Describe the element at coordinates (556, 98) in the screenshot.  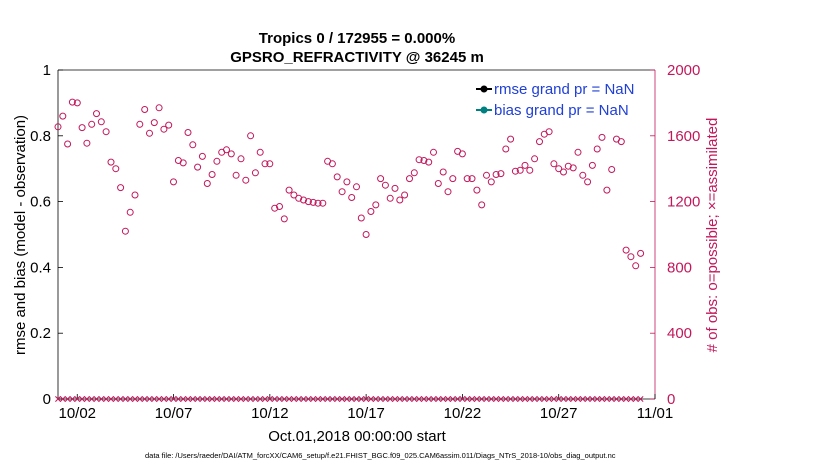
I see `legend: rmse grand pr = NaN bias grand pr = NaN` at that location.